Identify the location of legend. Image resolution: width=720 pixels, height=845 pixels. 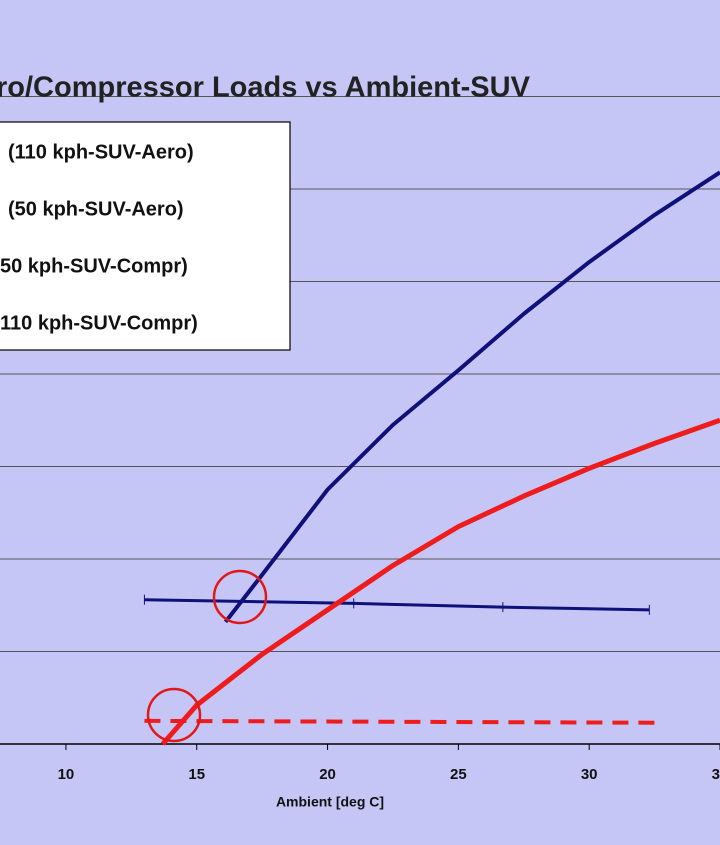
(145, 236).